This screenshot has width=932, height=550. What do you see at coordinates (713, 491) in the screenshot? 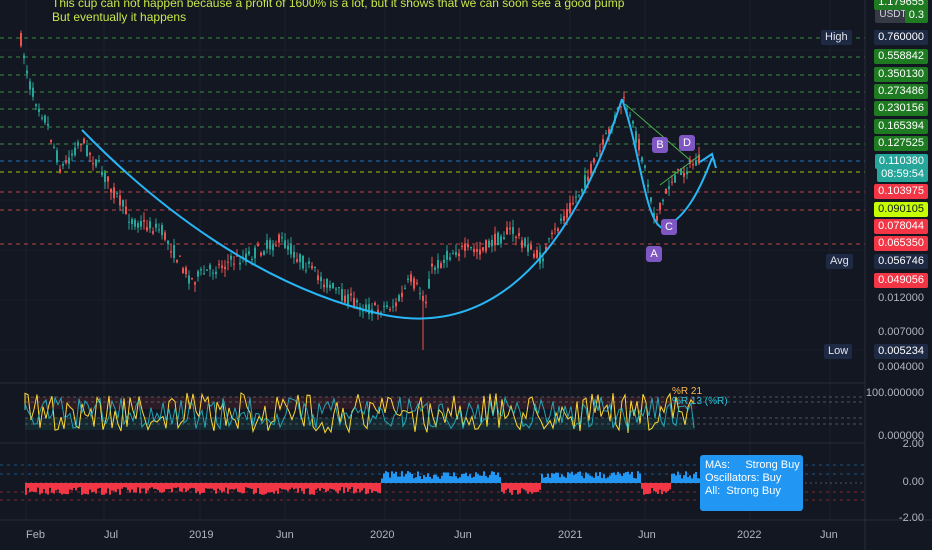
I see `all-label: All:` at bounding box center [713, 491].